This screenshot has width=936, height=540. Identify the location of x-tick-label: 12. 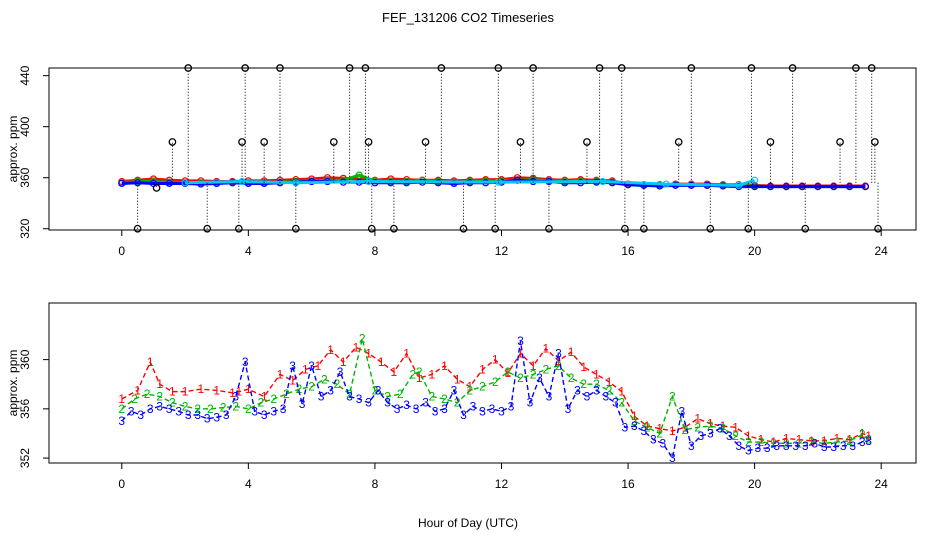
(502, 251).